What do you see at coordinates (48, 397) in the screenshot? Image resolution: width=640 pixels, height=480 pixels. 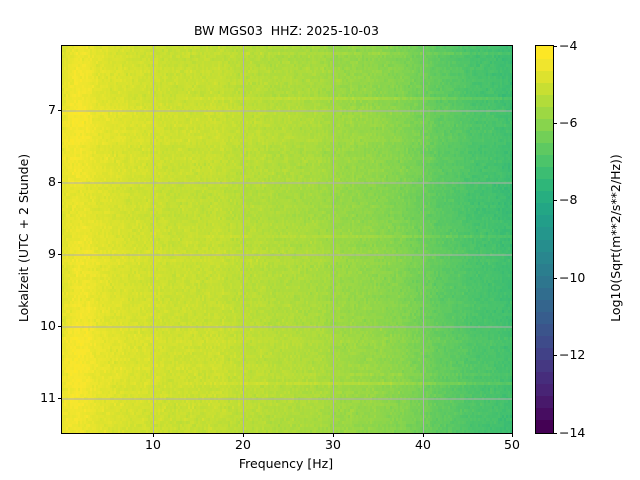 I see `ytick-label-11: 11` at bounding box center [48, 397].